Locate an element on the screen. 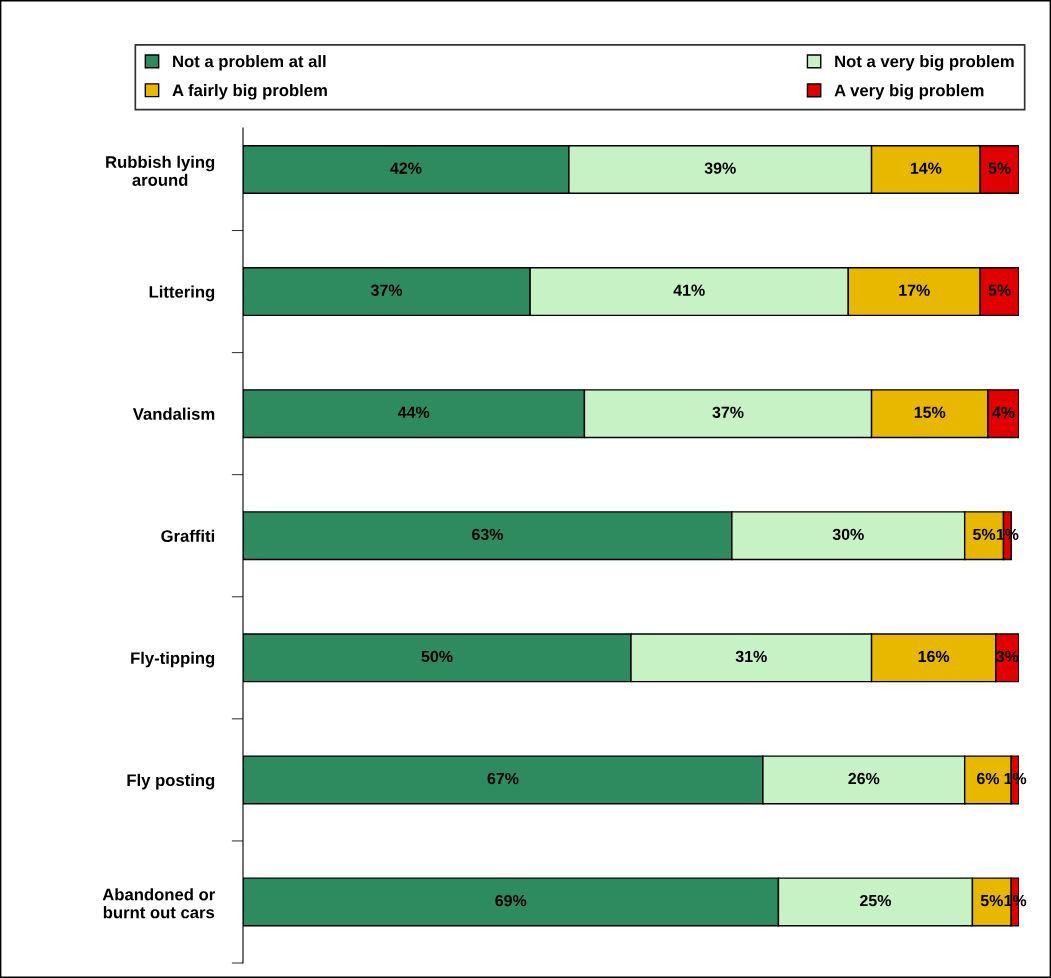 The image size is (1051, 978). data-label: 63% is located at coordinates (487, 534).